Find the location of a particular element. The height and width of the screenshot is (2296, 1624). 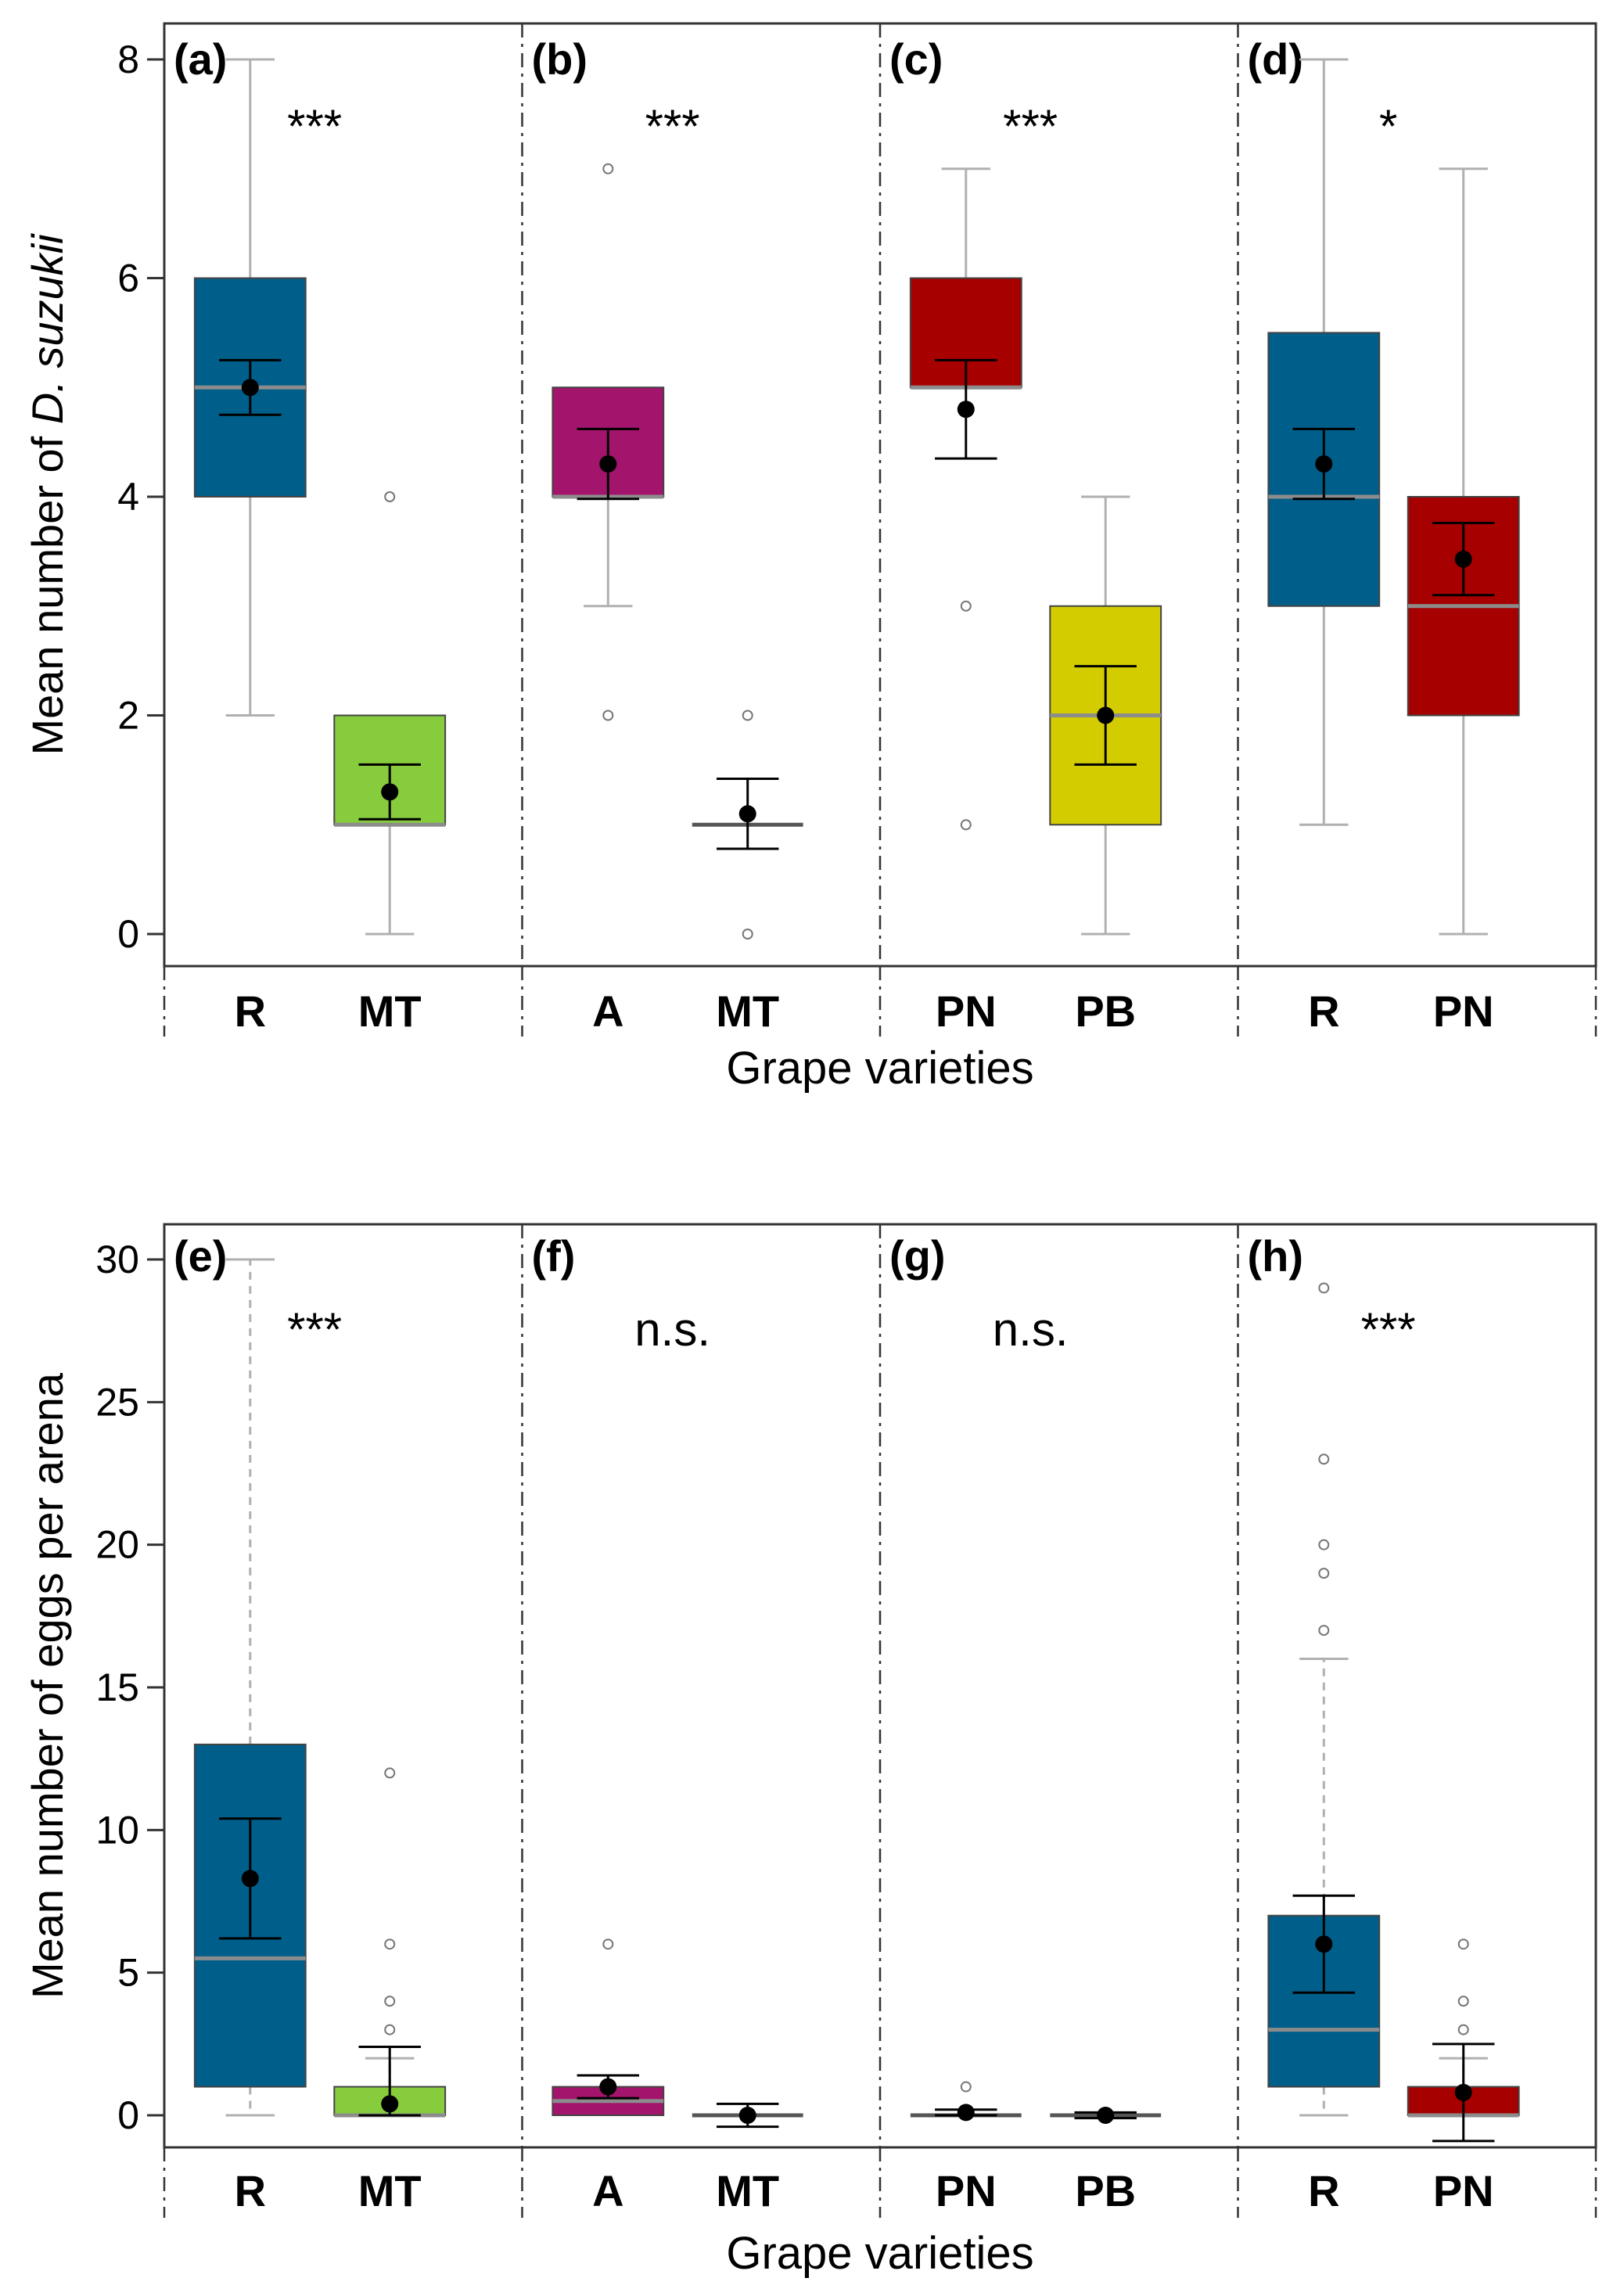

y-tick-label: 15 is located at coordinates (117, 1687).